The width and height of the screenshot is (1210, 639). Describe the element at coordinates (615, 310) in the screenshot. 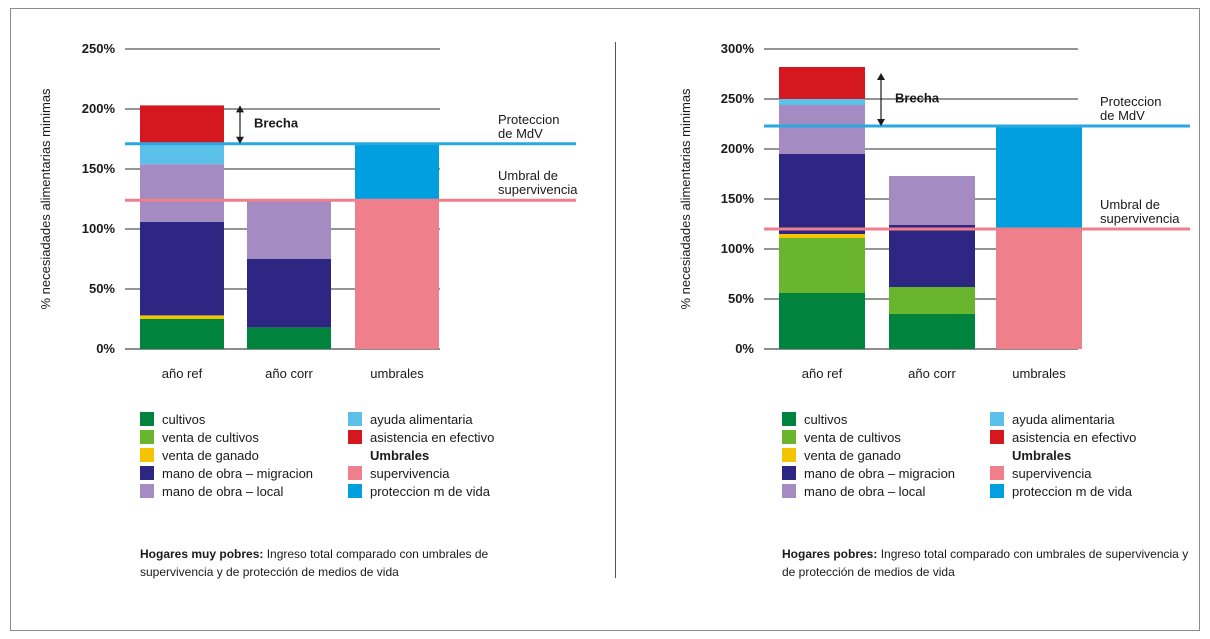

I see `panel-divider` at that location.